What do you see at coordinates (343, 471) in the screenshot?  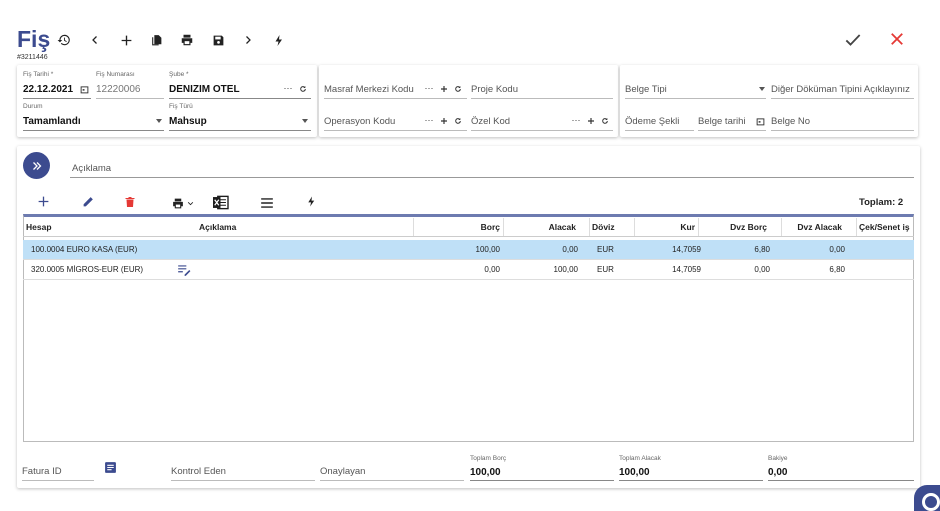 I see `onaylayan-input: Onaylayan` at bounding box center [343, 471].